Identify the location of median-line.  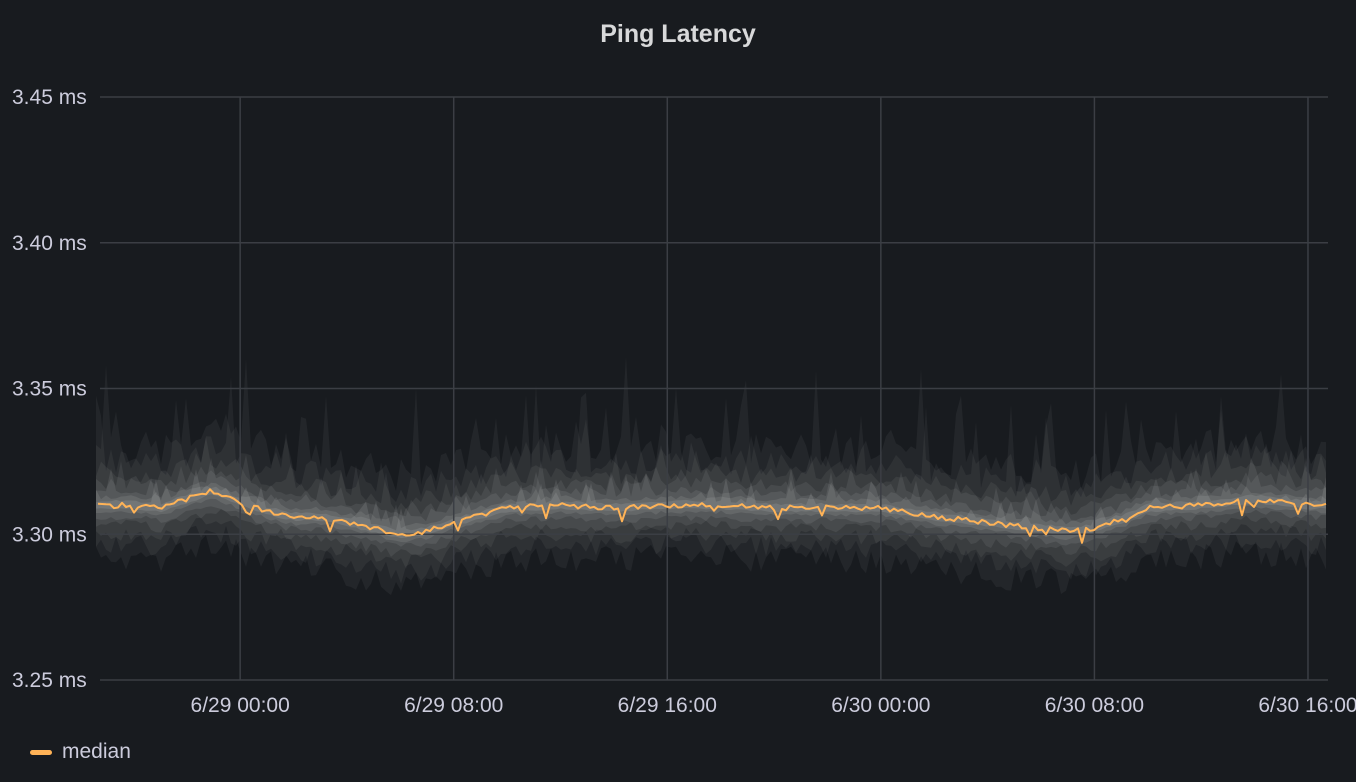
(712, 516).